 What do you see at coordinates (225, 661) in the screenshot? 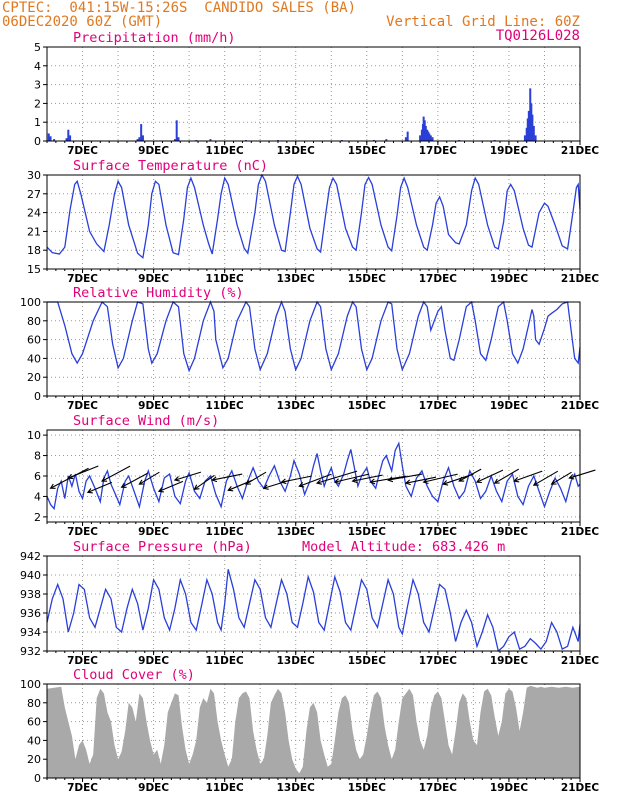
I see `pressure-xtick-label: 11DEC` at bounding box center [225, 661].